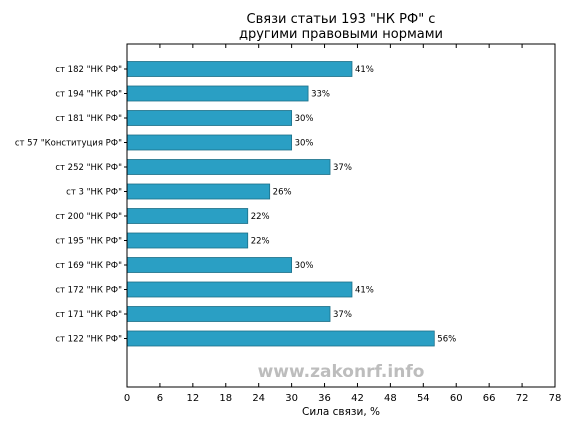 The image size is (576, 436). Describe the element at coordinates (94, 193) in the screenshot. I see `category-label-5: ст 3 "НК РФ"` at that location.